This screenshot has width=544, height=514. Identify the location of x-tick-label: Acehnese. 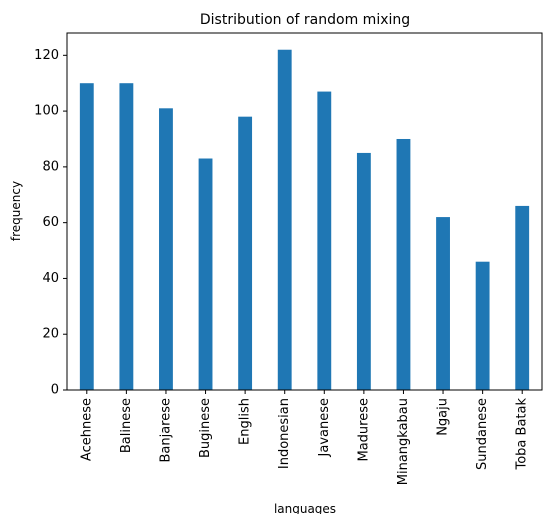
(86, 429).